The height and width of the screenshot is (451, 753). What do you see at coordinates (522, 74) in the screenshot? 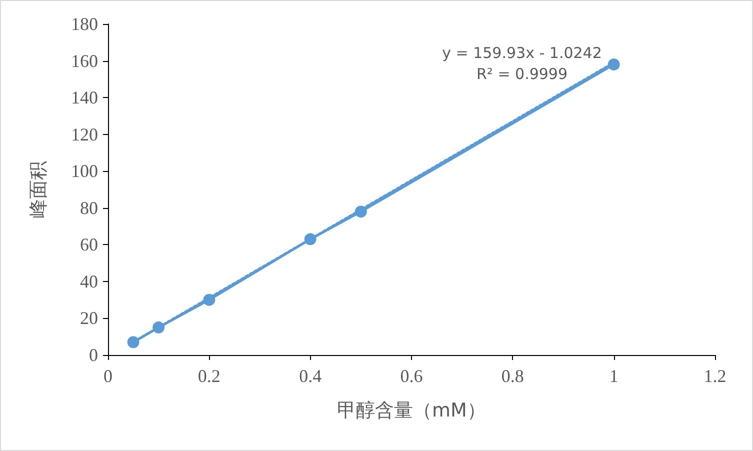
I see `annotation: R² = 0.9999` at bounding box center [522, 74].